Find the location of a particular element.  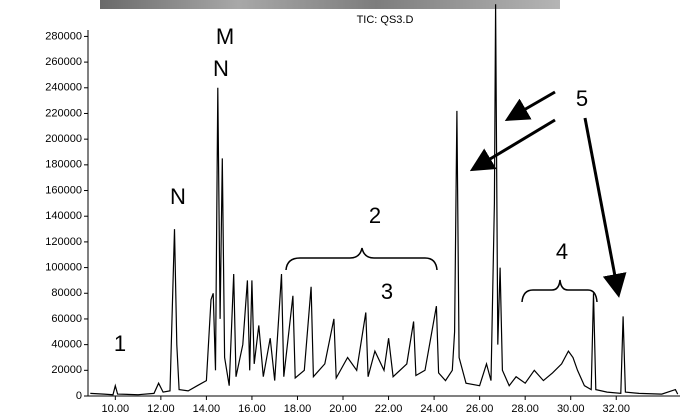

x-tick-label: 30.00 is located at coordinates (571, 409).